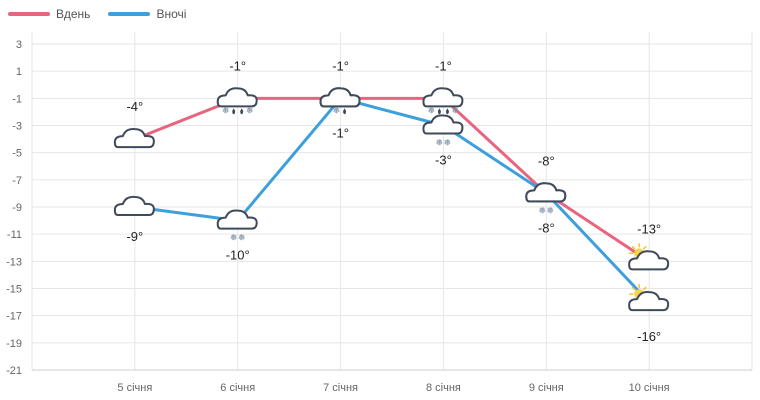 The height and width of the screenshot is (400, 760). What do you see at coordinates (171, 14) in the screenshot?
I see `legend-label-night: Вночі` at bounding box center [171, 14].